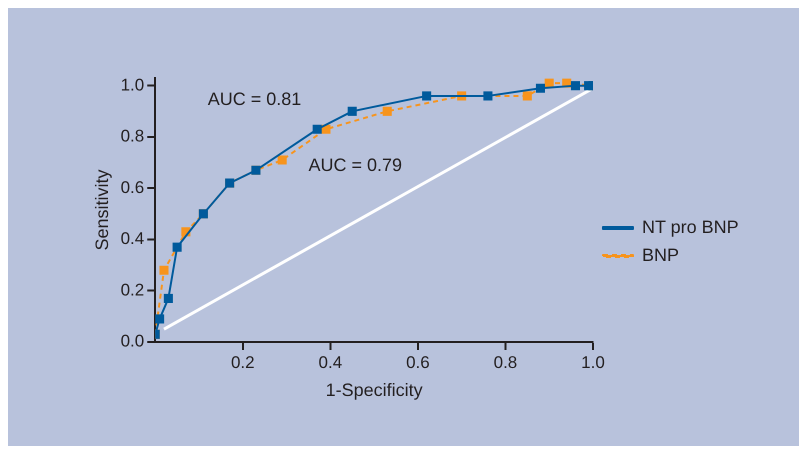 Image resolution: width=807 pixels, height=454 pixels. Describe the element at coordinates (593, 362) in the screenshot. I see `x-tick-label: 1.0` at that location.